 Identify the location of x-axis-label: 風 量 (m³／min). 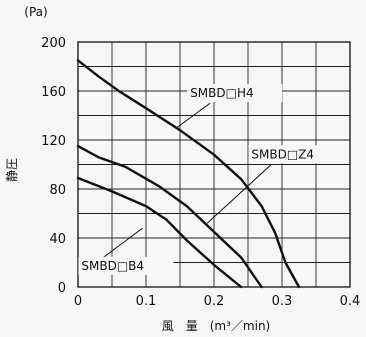
(216, 326).